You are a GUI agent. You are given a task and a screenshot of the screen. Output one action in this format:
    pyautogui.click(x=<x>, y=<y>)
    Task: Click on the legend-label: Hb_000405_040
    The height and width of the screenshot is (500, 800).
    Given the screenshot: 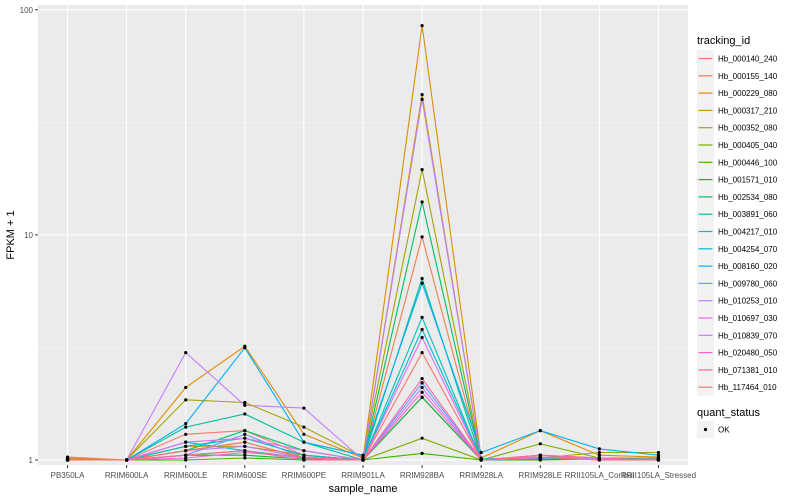 What is the action you would take?
    pyautogui.click(x=748, y=145)
    